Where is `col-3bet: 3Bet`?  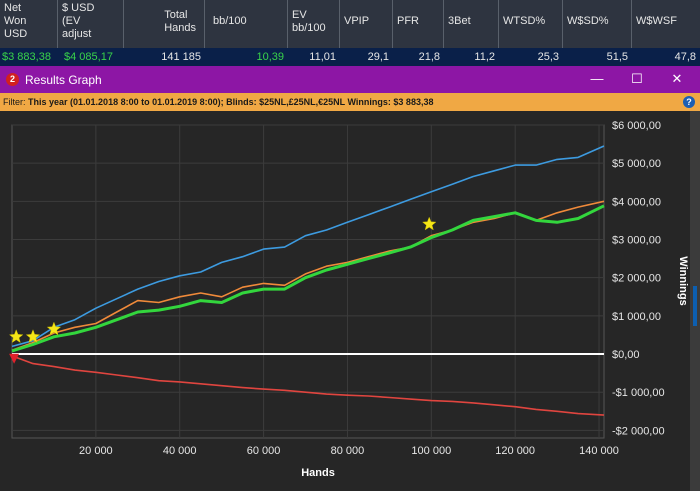
col-3bet: 3Bet is located at coordinates (471, 24).